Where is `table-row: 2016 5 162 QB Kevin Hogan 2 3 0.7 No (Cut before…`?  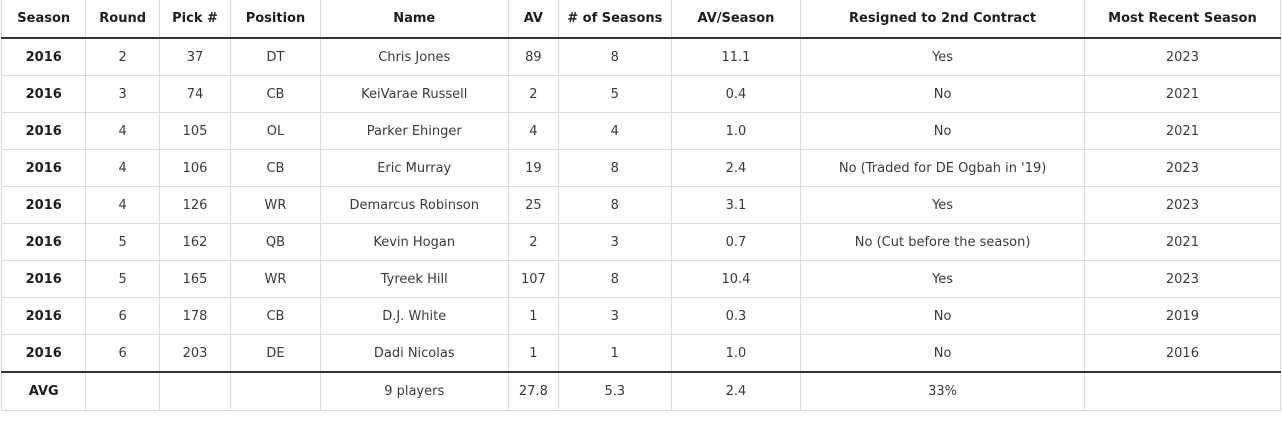 table-row: 2016 5 162 QB Kevin Hogan 2 3 0.7 No (Cut before… is located at coordinates (641, 242).